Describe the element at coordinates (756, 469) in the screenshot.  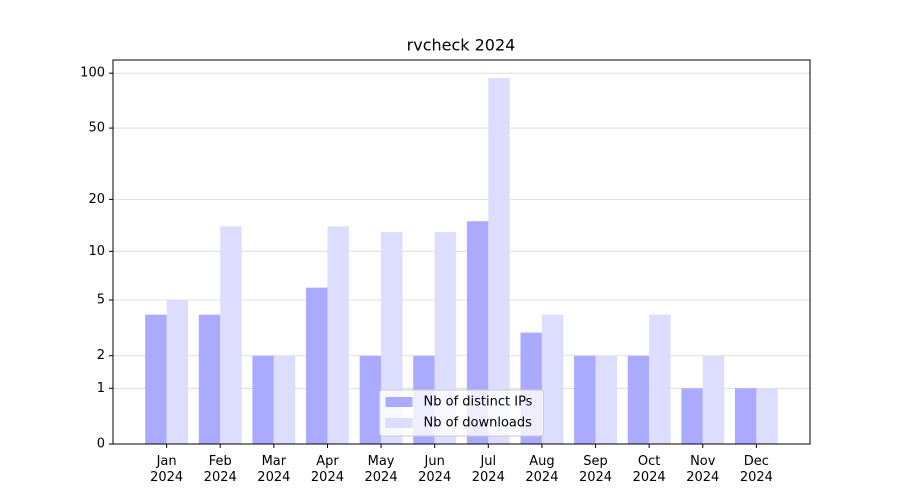
I see `x-tick-label: Dec 2024` at that location.